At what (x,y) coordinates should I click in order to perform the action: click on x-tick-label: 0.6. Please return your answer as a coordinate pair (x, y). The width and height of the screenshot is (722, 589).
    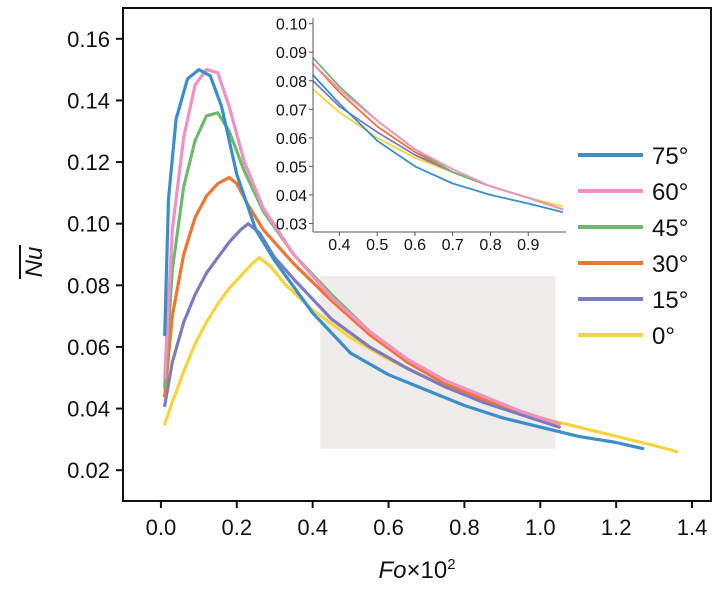
    Looking at the image, I should click on (388, 527).